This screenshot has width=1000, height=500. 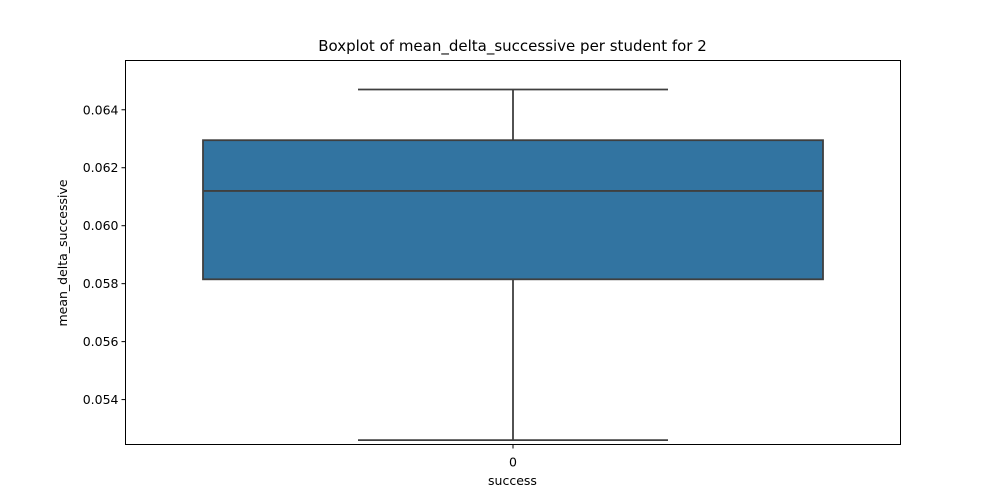 I want to click on y-tick-label: 0.062, so click(x=101, y=167).